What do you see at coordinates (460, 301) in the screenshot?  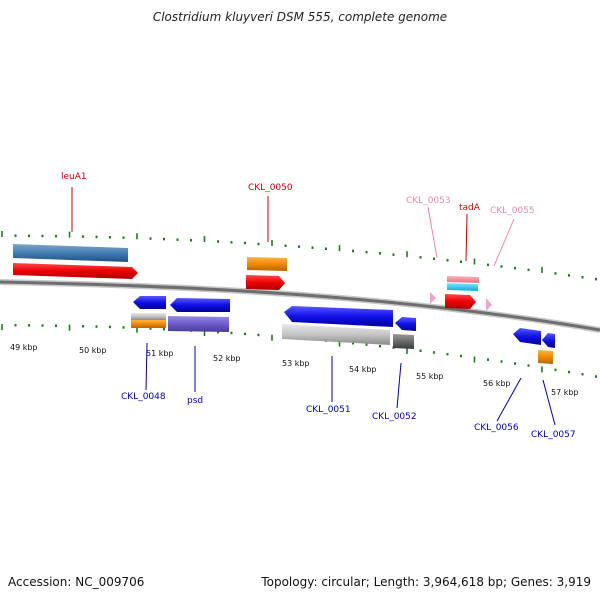 I see `gene-tadA-arrow` at bounding box center [460, 301].